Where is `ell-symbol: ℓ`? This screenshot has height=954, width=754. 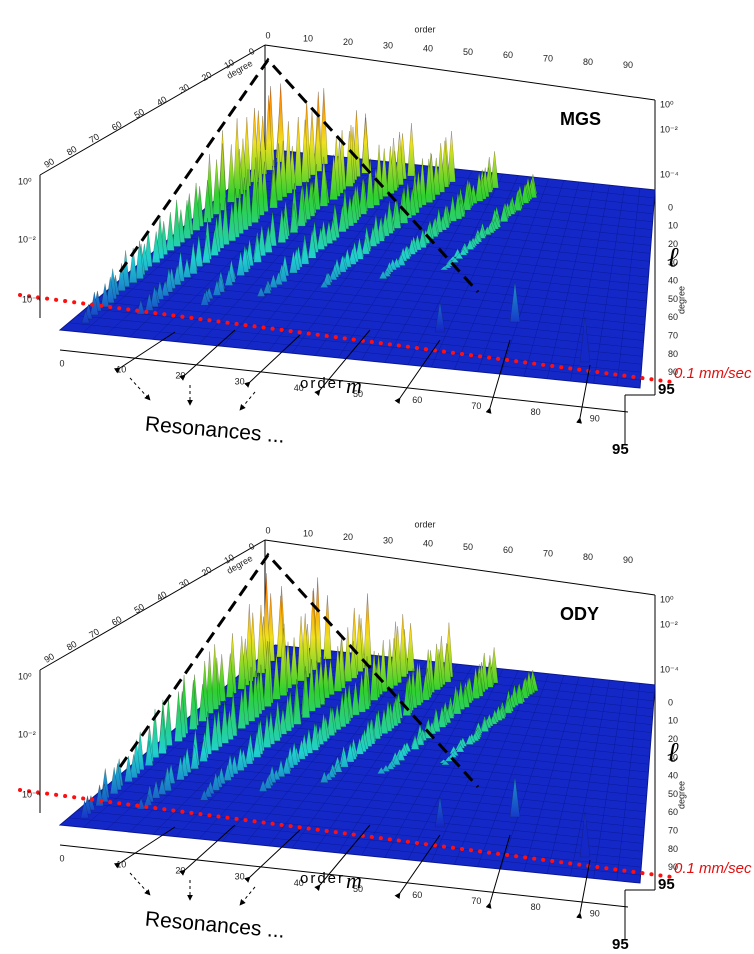 ell-symbol: ℓ is located at coordinates (673, 257).